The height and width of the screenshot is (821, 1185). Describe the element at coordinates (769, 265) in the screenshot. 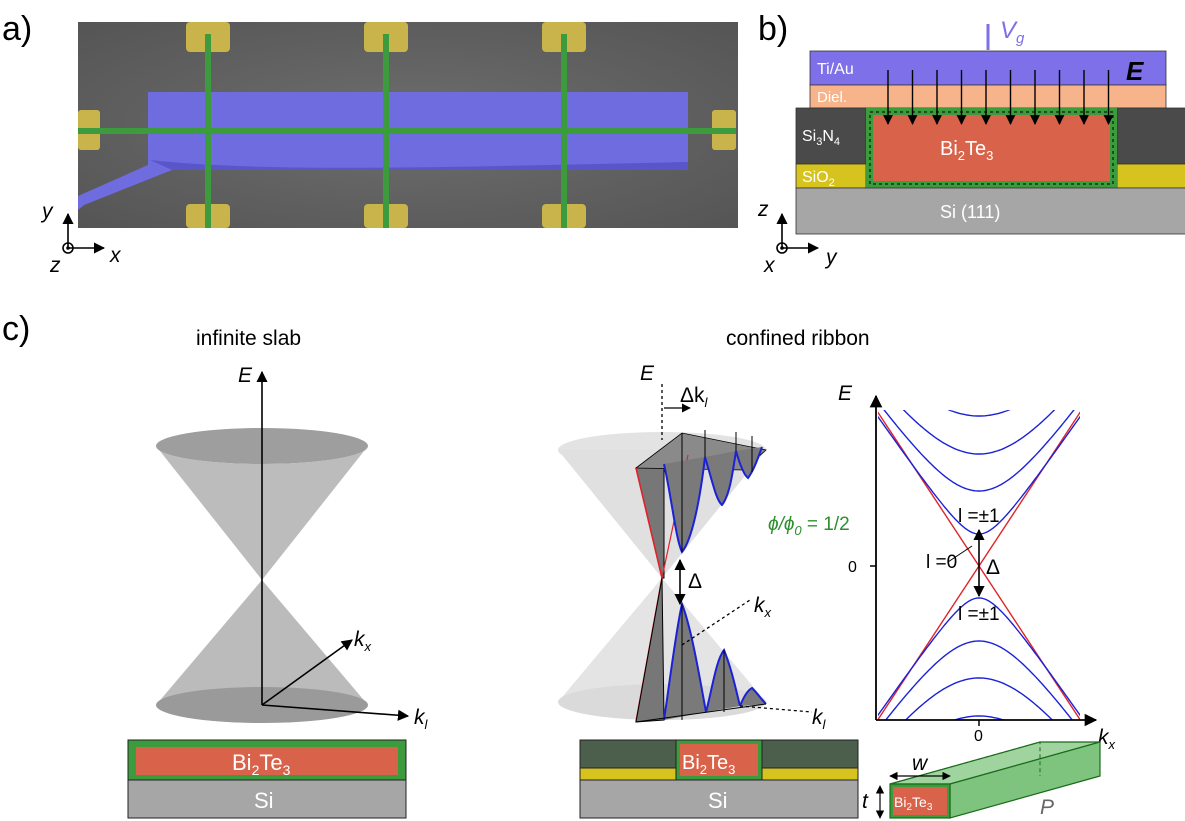

I see `axis-x-label-b: x` at that location.